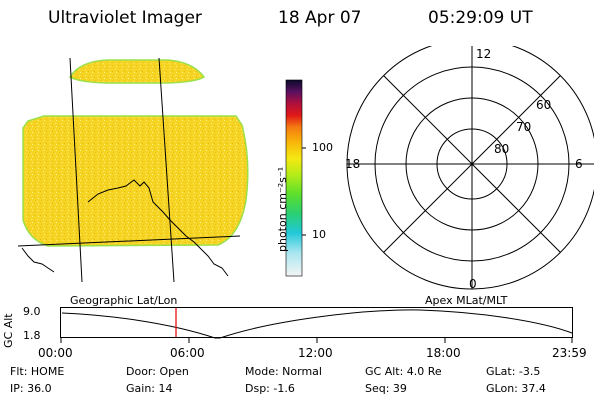 Image resolution: width=600 pixels, height=400 pixels. I want to click on status-glat: GLat: -3.5, so click(513, 371).